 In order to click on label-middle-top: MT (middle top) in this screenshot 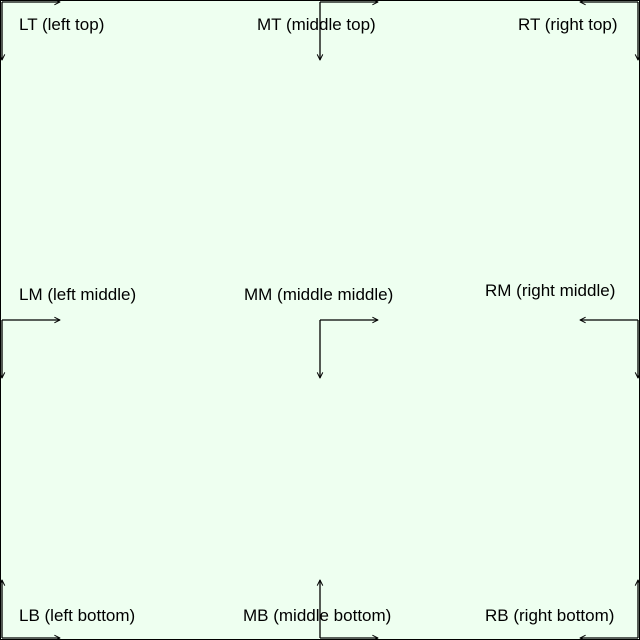, I will do `click(316, 24)`.